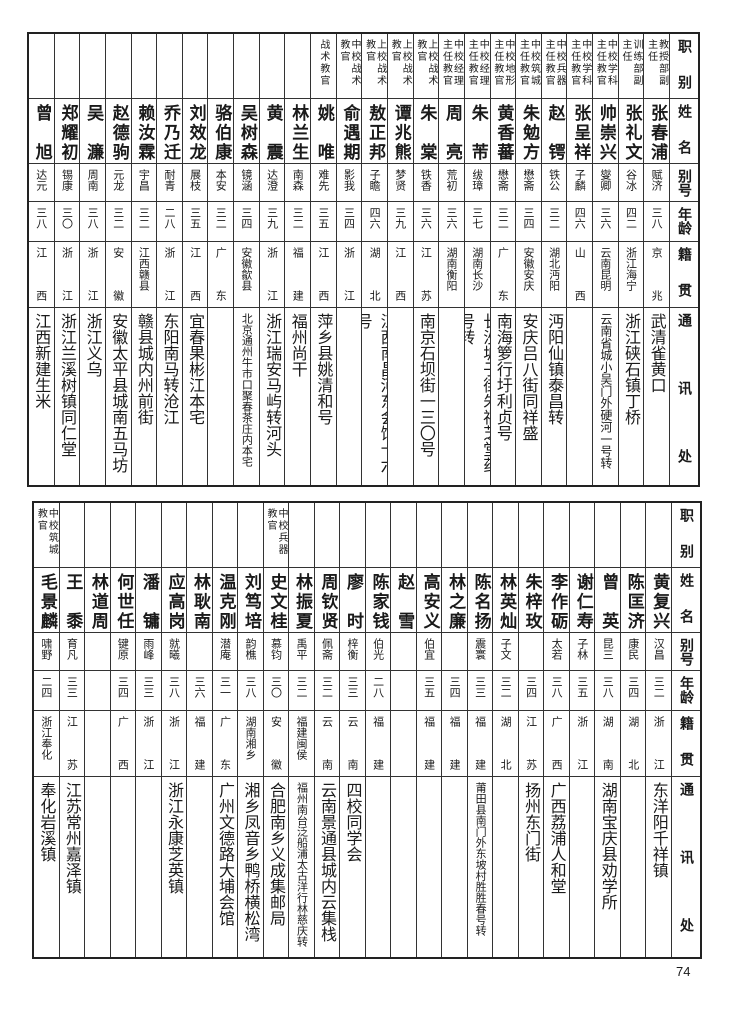  I want to click on name-cell: 潘镛, so click(148, 600).